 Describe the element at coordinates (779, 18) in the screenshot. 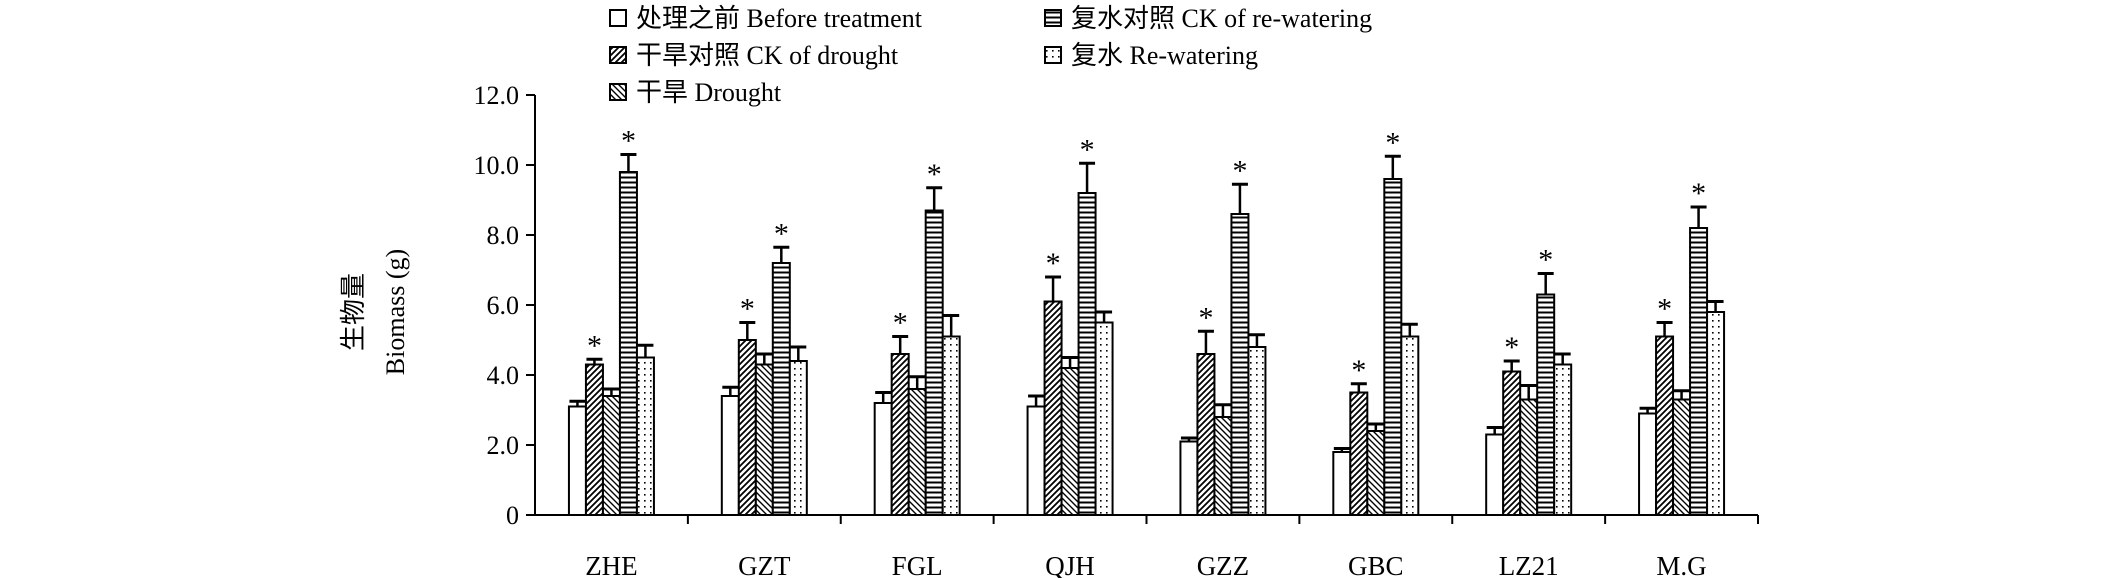

I see `legend-label: 处理之前 Before treatment` at that location.